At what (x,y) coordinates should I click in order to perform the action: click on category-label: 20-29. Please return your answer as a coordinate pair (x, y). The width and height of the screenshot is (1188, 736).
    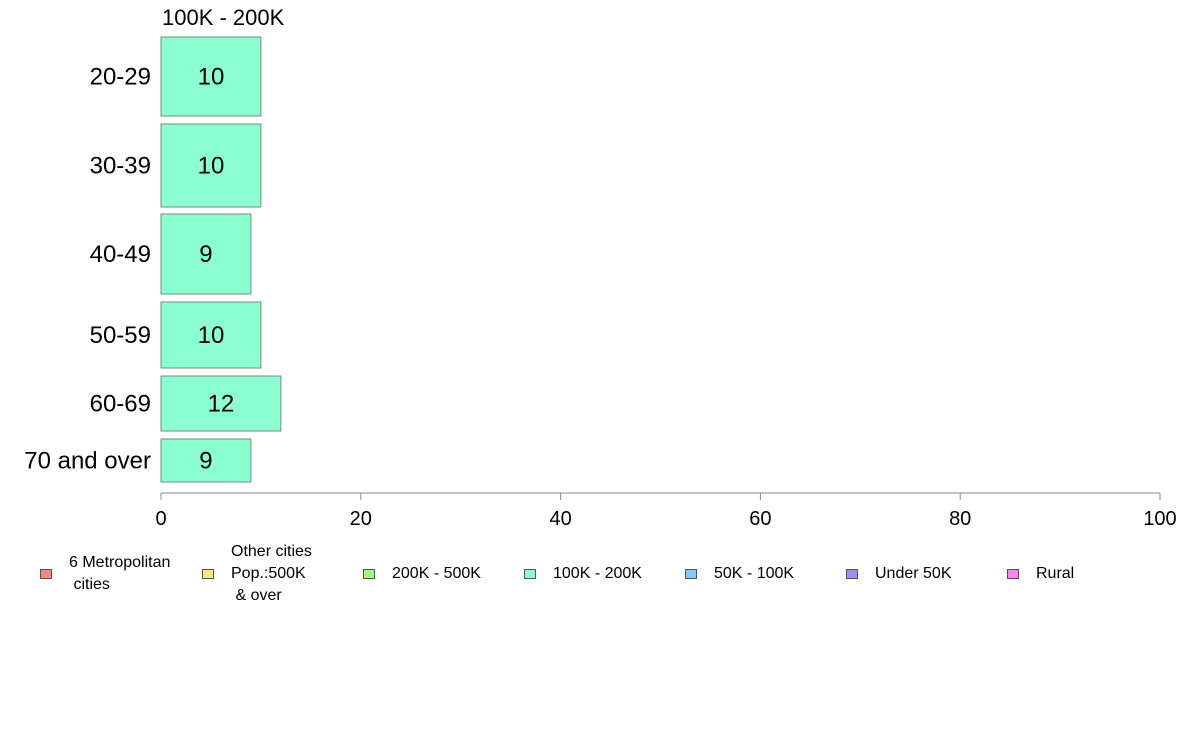
    Looking at the image, I should click on (120, 77).